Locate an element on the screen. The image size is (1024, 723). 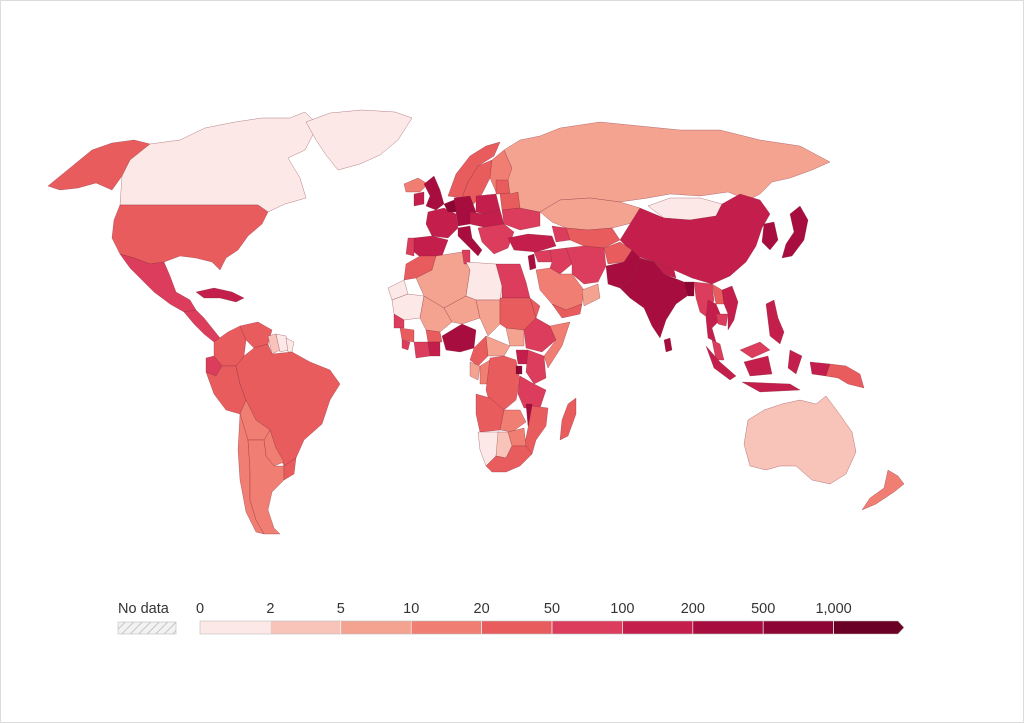
country-sierra-leone is located at coordinates (406, 345).